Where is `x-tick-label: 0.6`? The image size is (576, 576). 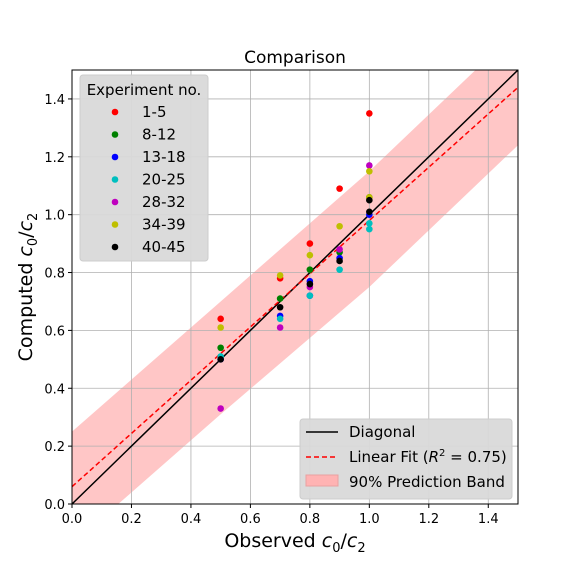 x-tick-label: 0.6 is located at coordinates (250, 519).